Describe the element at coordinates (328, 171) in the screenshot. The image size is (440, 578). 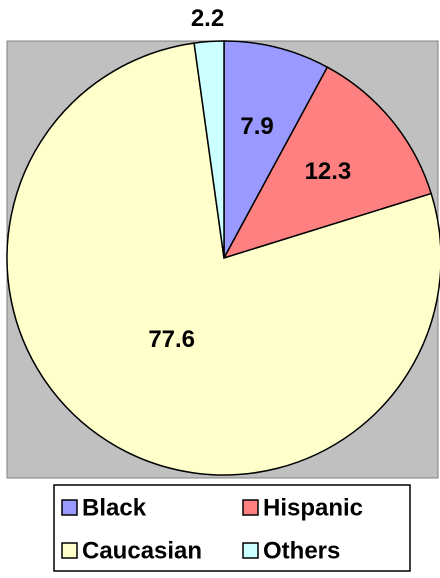
I see `data-label: 12.3` at that location.